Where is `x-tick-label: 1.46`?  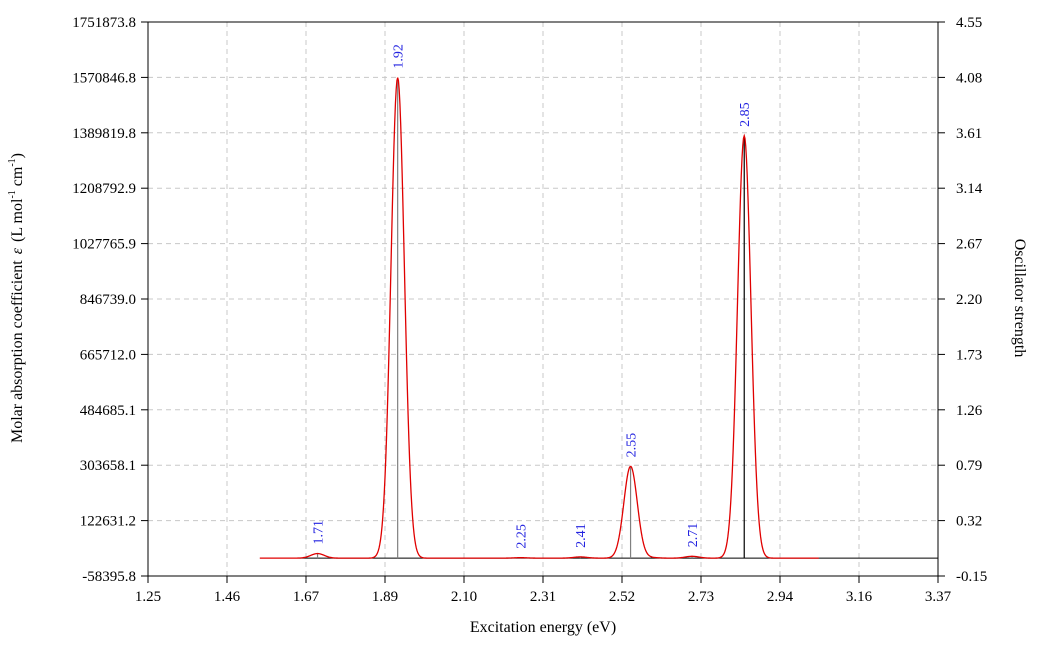
x-tick-label: 1.46 is located at coordinates (227, 597).